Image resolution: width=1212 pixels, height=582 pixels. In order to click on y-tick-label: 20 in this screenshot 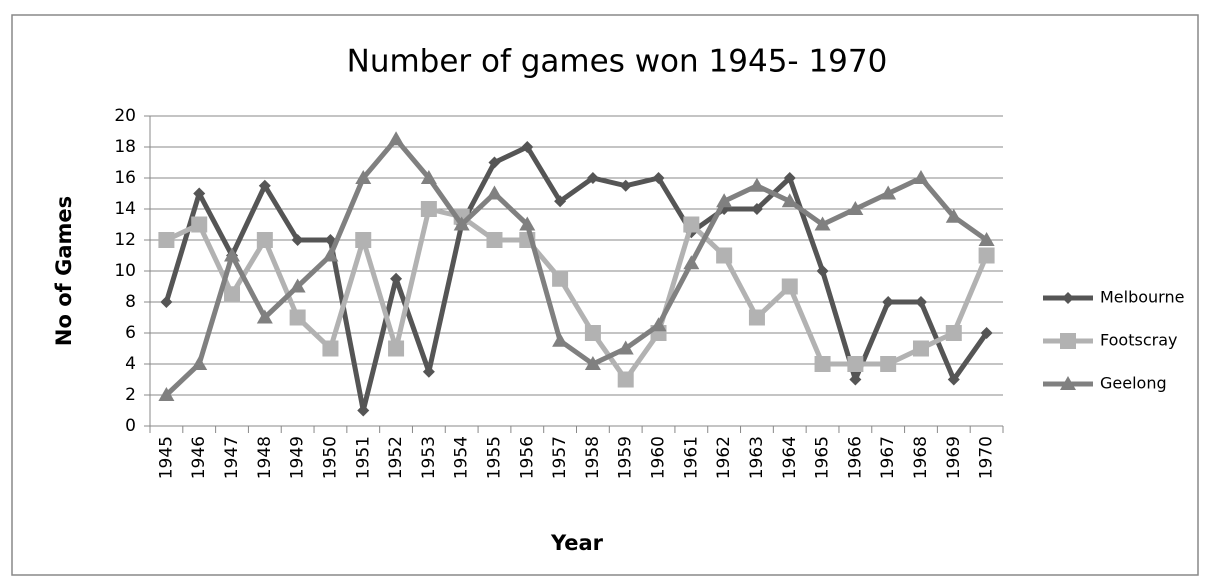, I will do `click(125, 116)`.